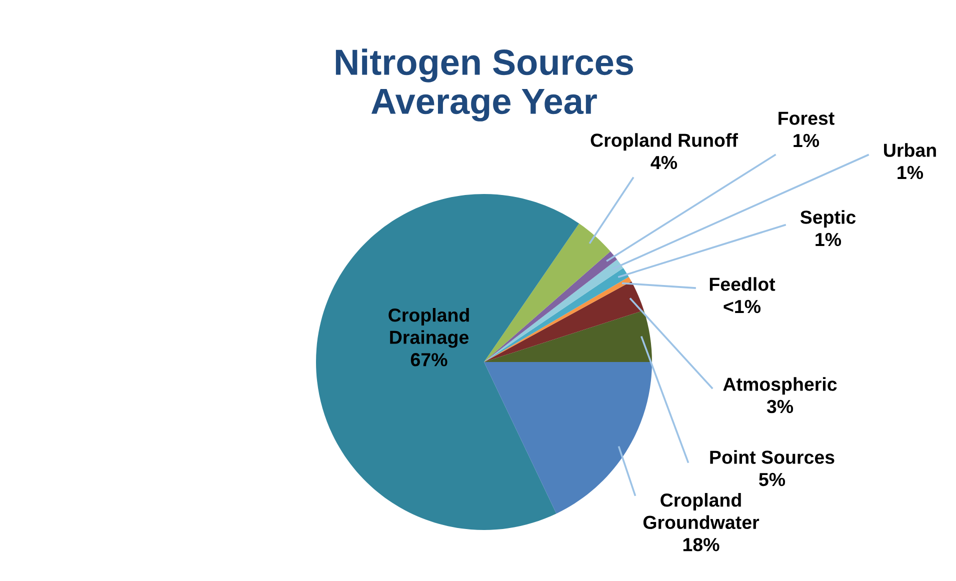 The width and height of the screenshot is (956, 581). I want to click on slice-label: Cropland Groundwater, so click(701, 511).